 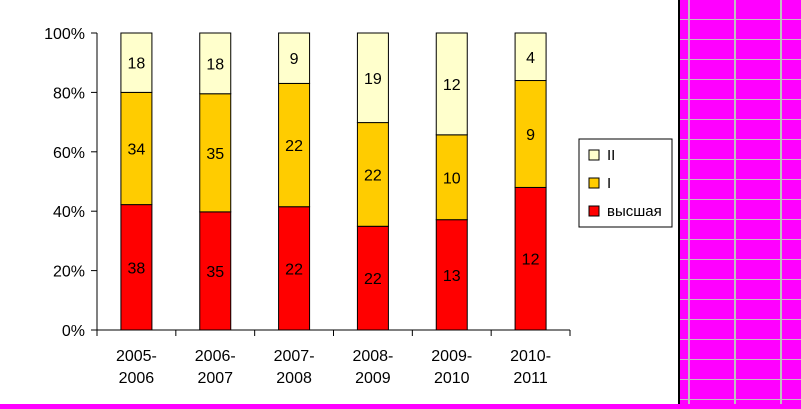 What do you see at coordinates (136, 356) in the screenshot?
I see `x-tick-label: 2005-` at bounding box center [136, 356].